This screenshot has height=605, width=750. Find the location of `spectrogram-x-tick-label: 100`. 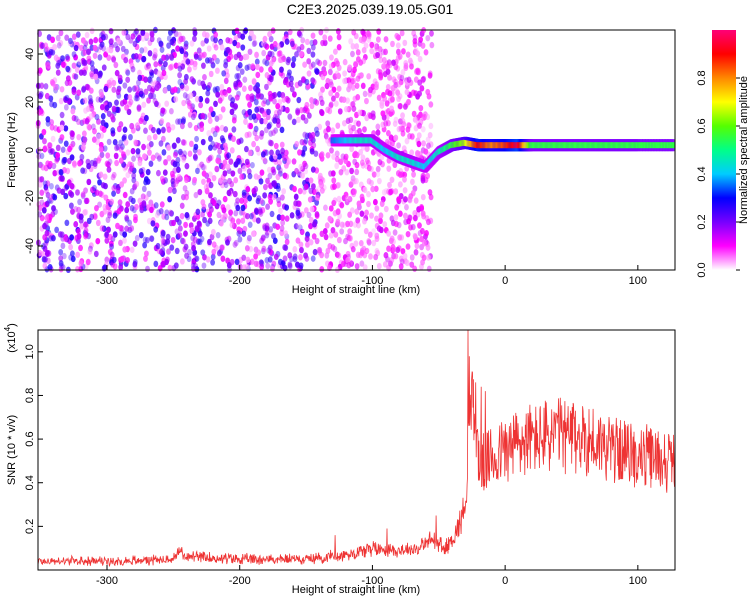

spectrogram-x-tick-label: 100 is located at coordinates (638, 281).